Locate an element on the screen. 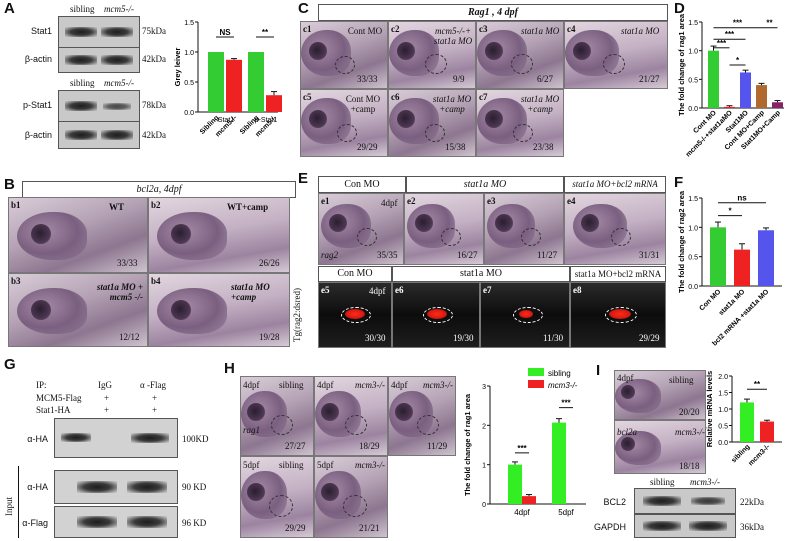 The width and height of the screenshot is (790, 541). image-count: 21/21 is located at coordinates (369, 528).